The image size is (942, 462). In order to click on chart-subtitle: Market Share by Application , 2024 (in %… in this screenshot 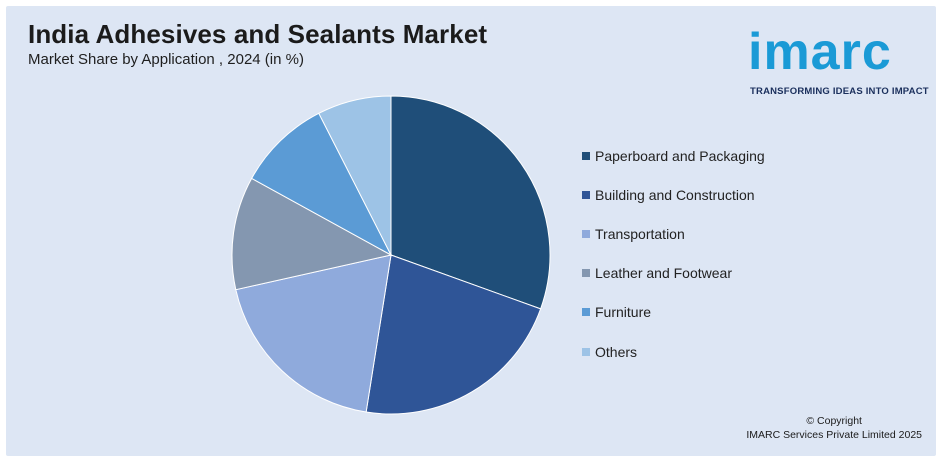, I will do `click(166, 59)`.